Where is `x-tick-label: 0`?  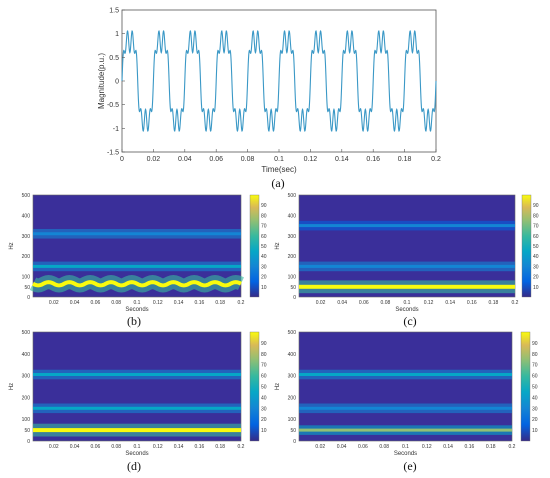
x-tick-label: 0 is located at coordinates (122, 159).